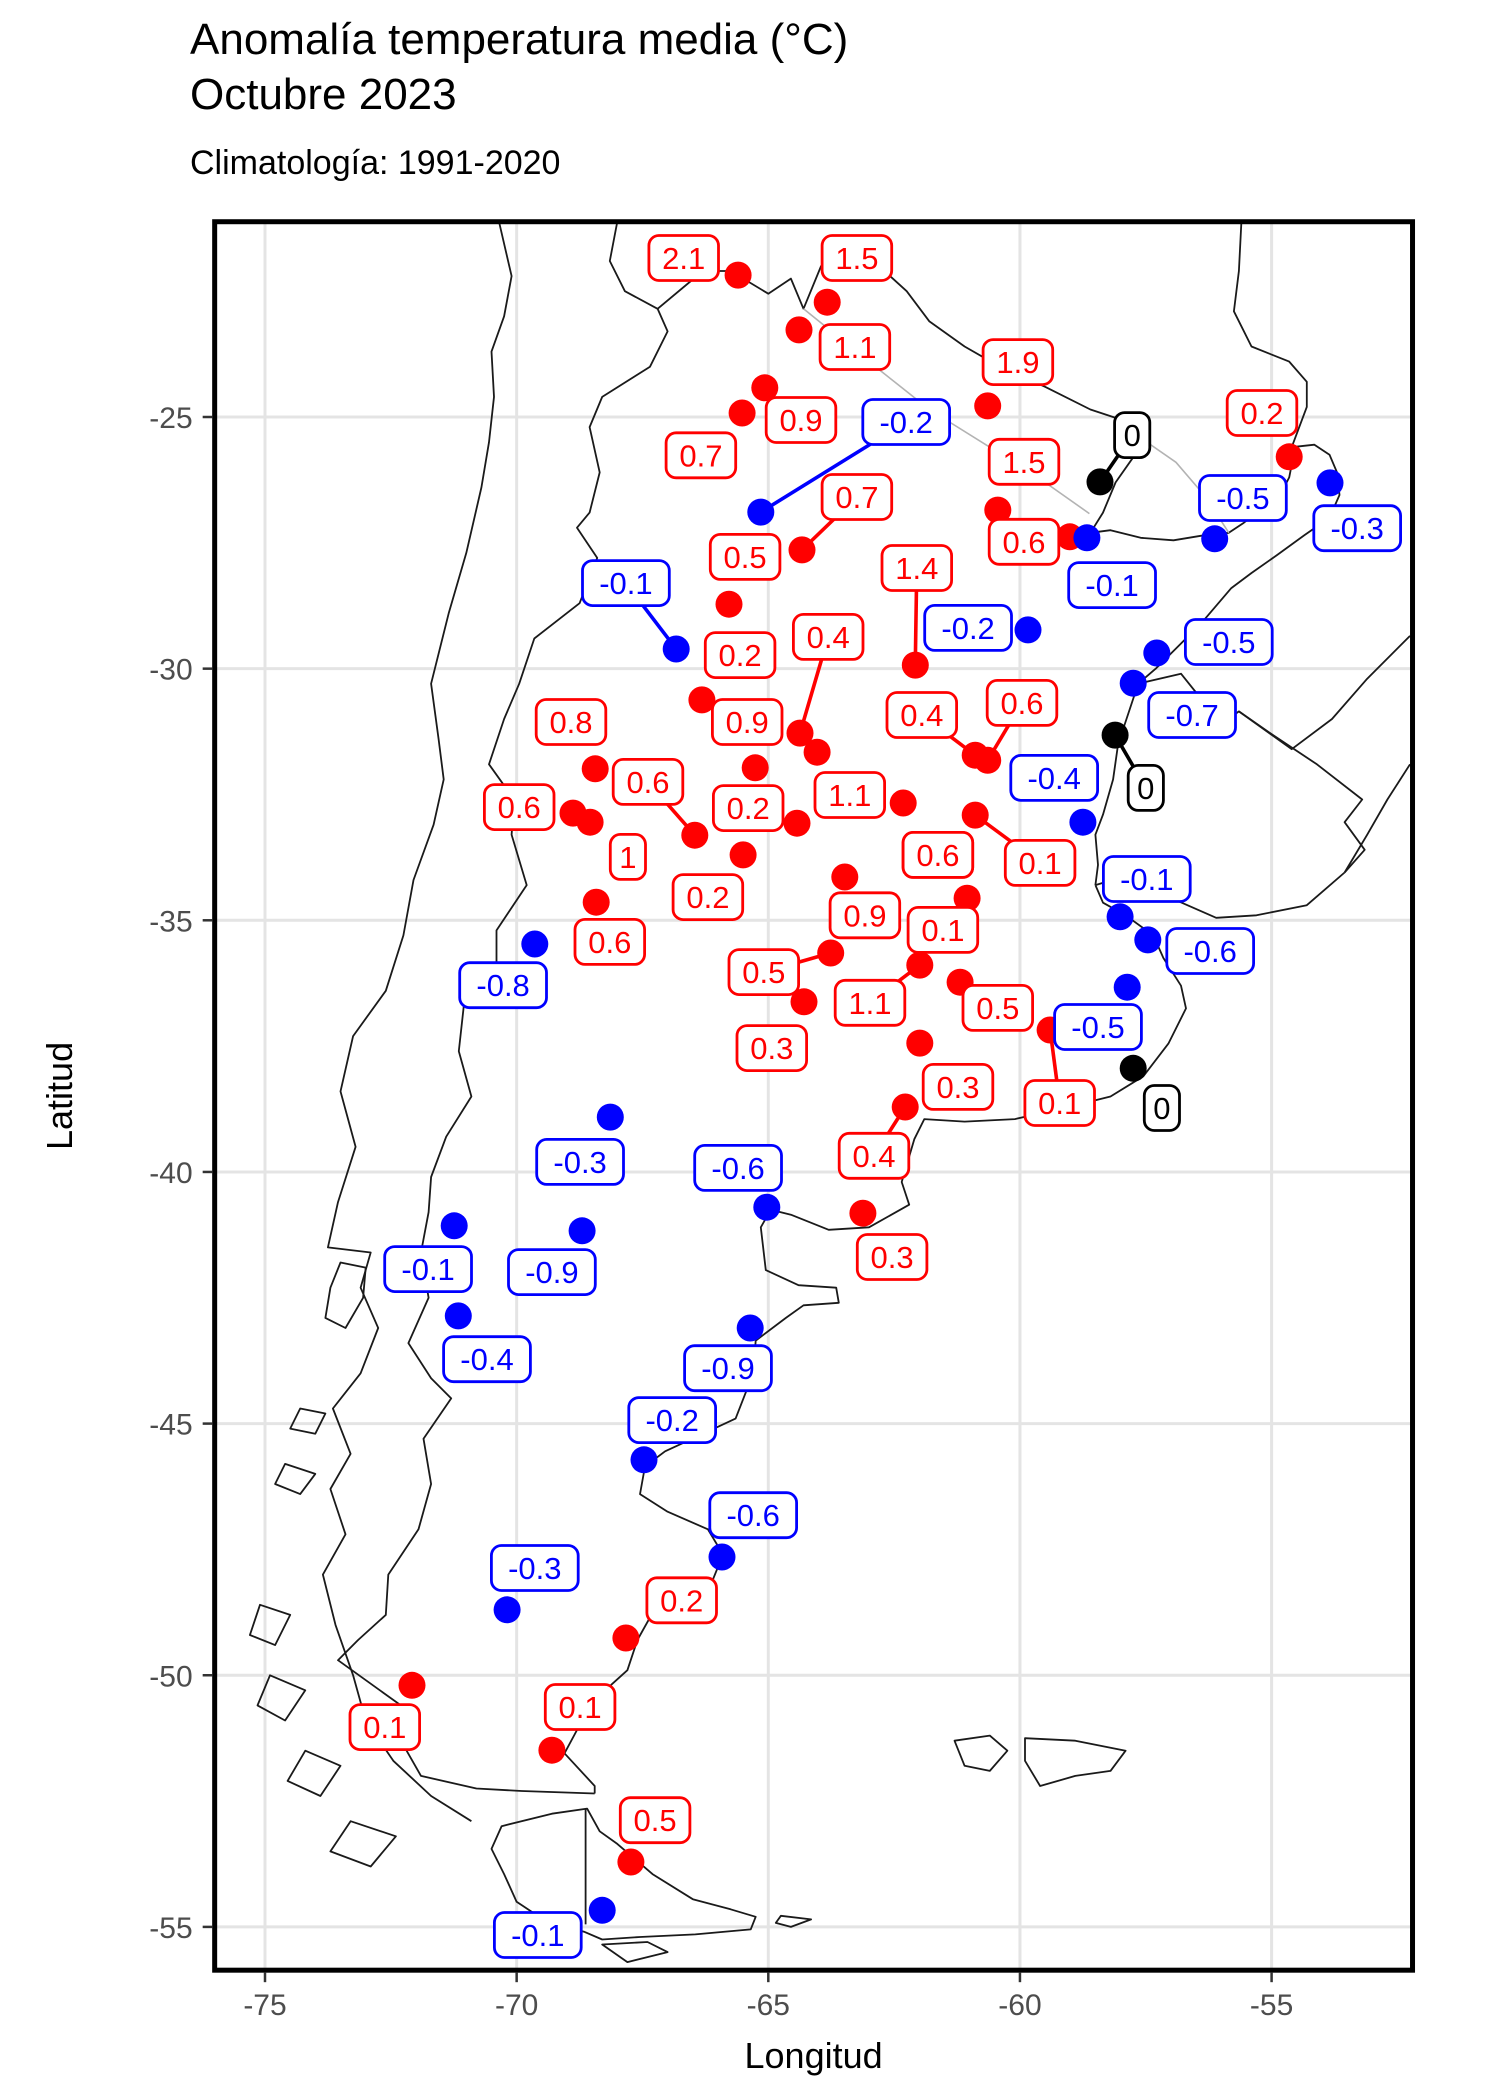 Image resolution: width=1500 pixels, height=2100 pixels. I want to click on station-label-value: 1, so click(627, 857).